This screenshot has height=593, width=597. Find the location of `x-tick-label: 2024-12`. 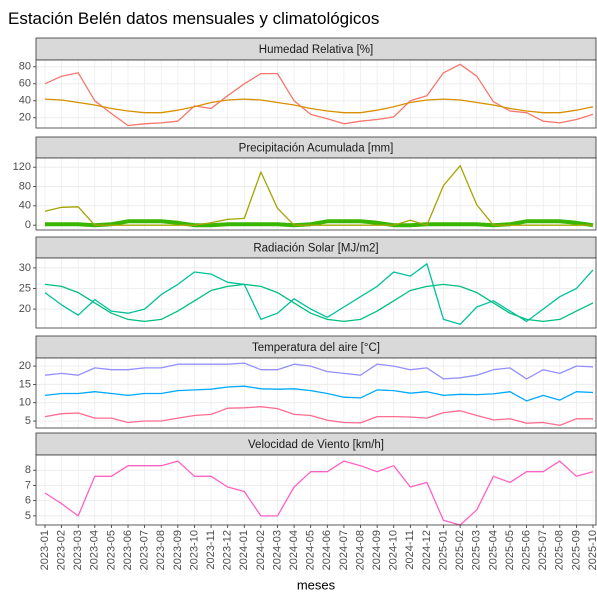

x-tick-label: 2024-12 is located at coordinates (427, 550).